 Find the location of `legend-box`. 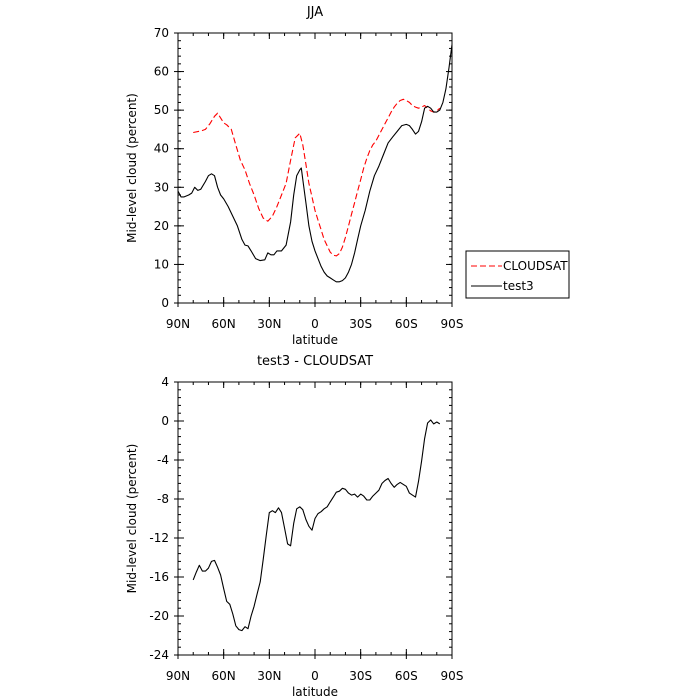

legend-box is located at coordinates (517, 274).